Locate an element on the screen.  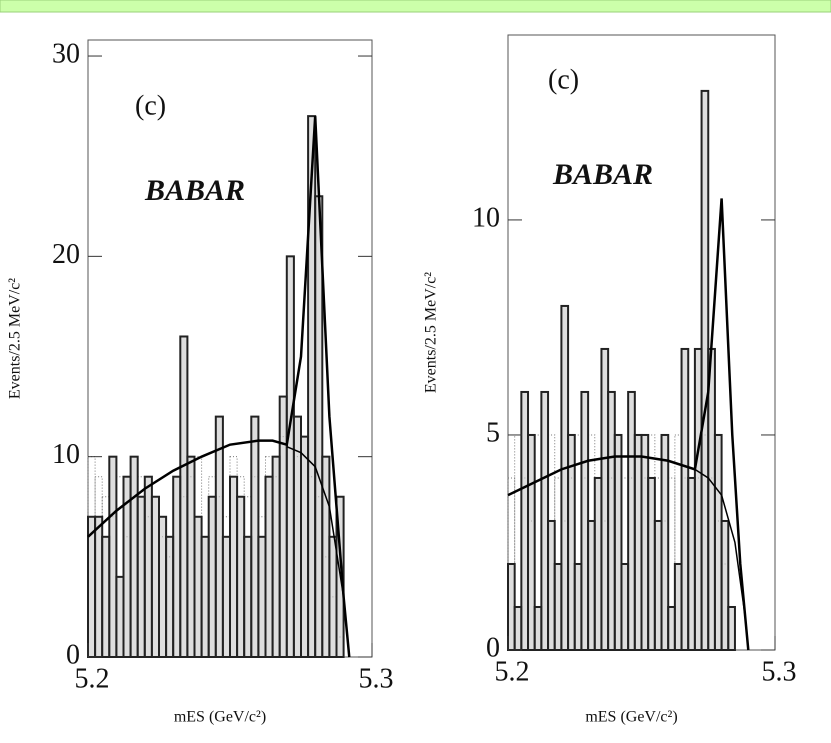
y-tick-label: 30 is located at coordinates (66, 53).